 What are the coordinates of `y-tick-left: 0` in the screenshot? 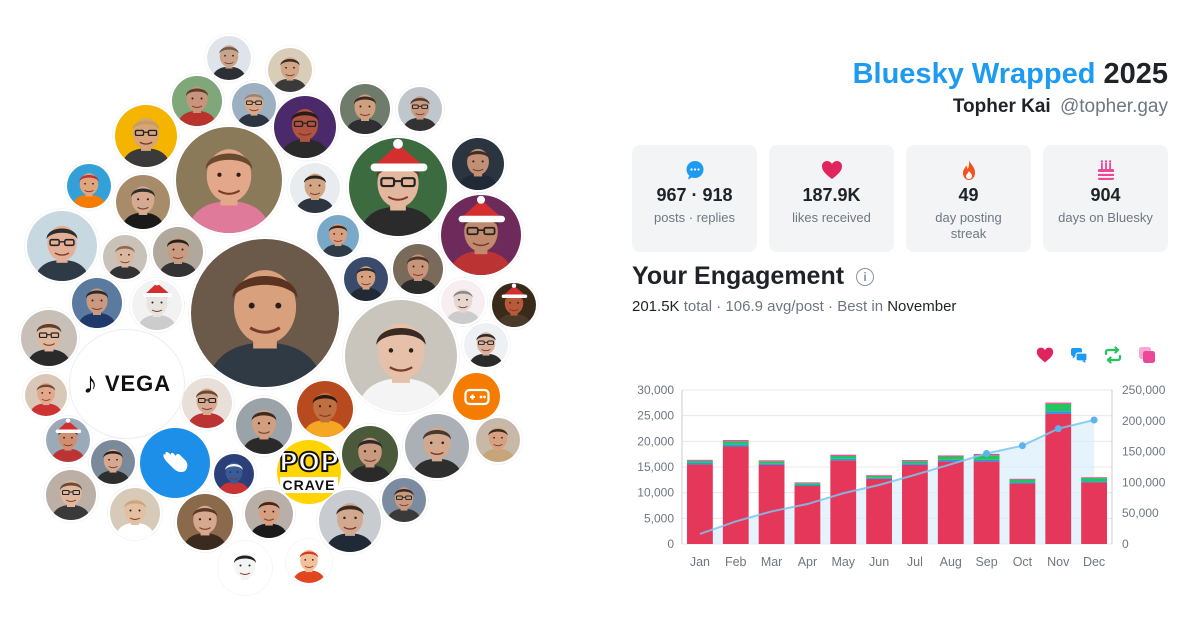 It's located at (670, 544).